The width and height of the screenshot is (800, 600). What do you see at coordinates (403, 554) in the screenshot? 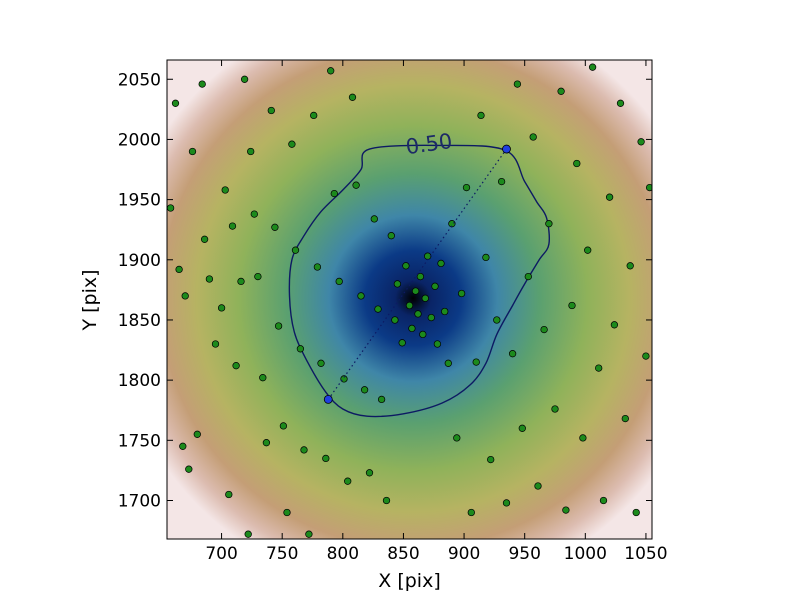
I see `x-tick-label: 850` at bounding box center [403, 554].